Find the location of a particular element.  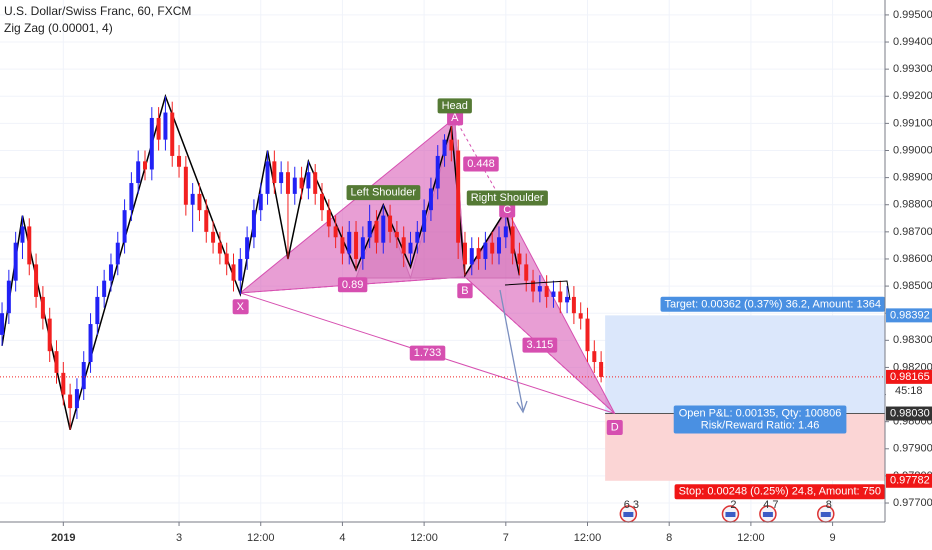

indicator-label: Zig Zag (0.00001, 4) is located at coordinates (58, 28).